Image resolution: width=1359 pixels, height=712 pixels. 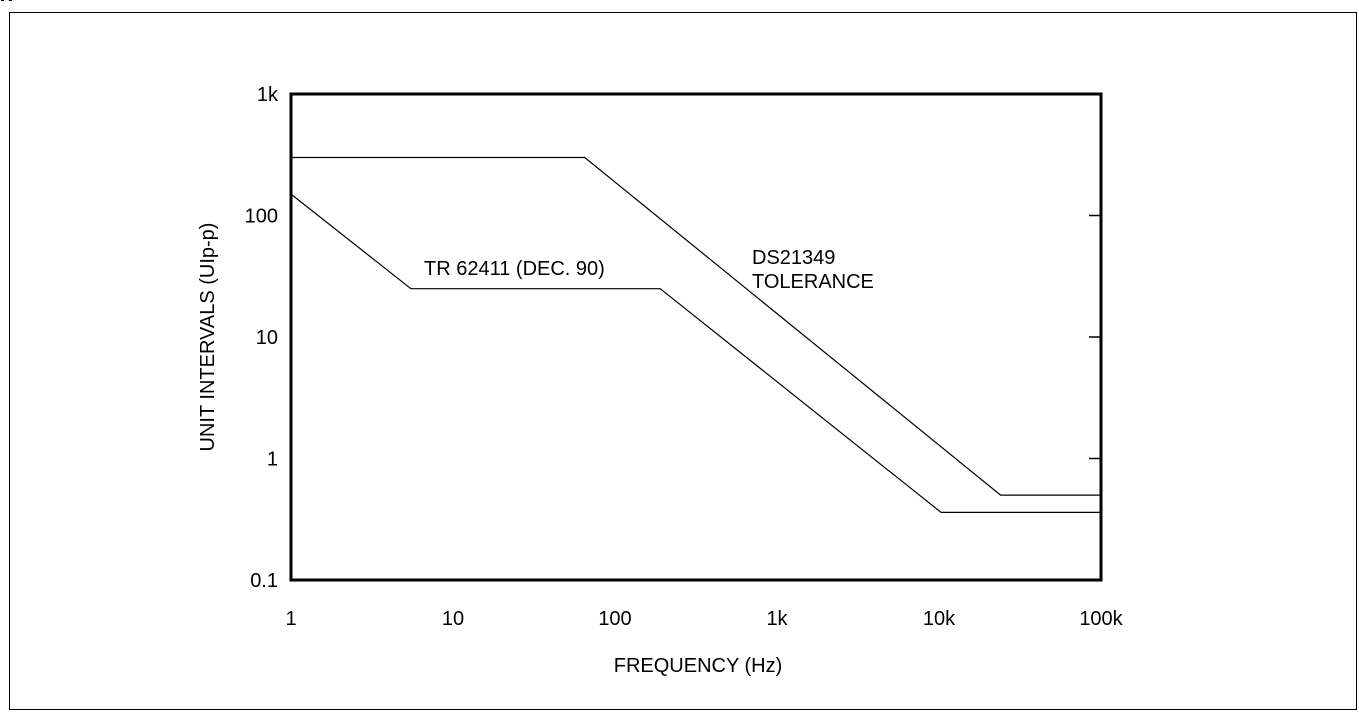 What do you see at coordinates (264, 581) in the screenshot?
I see `y-tick-label: 0.1` at bounding box center [264, 581].